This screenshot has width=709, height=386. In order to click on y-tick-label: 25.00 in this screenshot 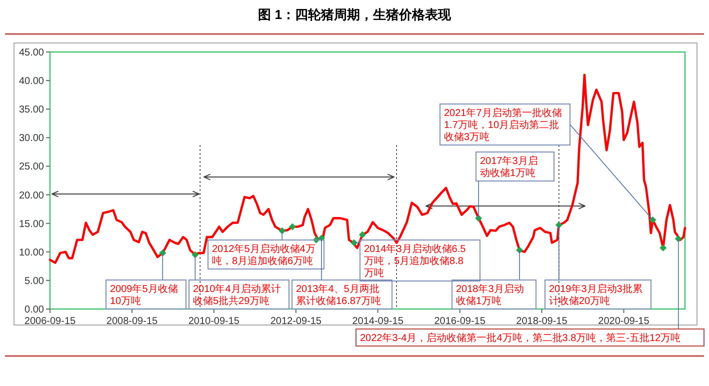, I will do `click(31, 167)`.